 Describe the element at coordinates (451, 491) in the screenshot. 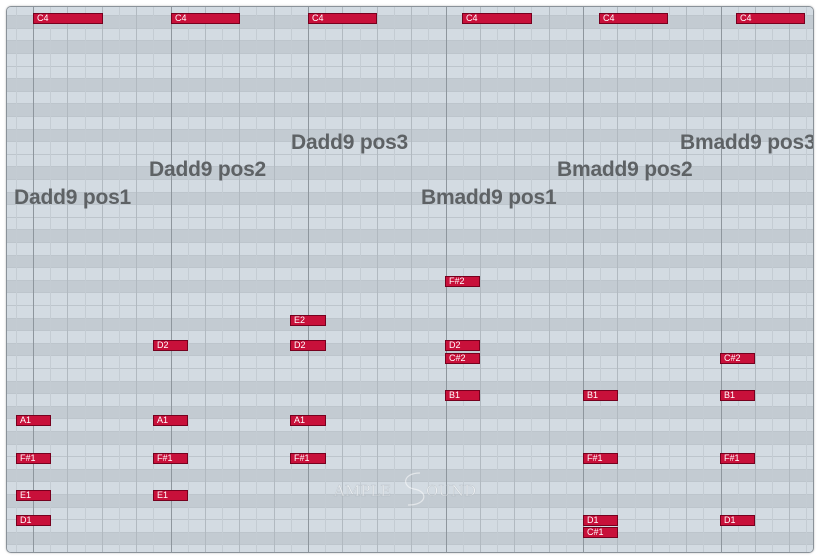

I see `svg-text: OUND` at that location.